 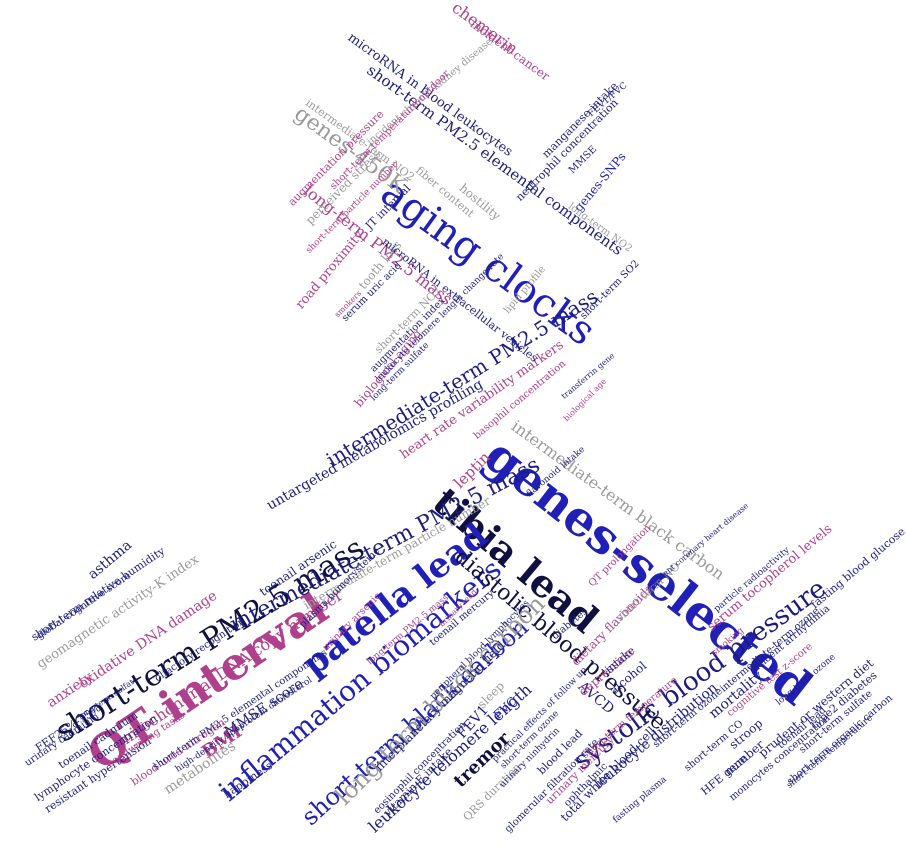 What do you see at coordinates (579, 119) in the screenshot?
I see `word-manganese-intake: manganese intake` at bounding box center [579, 119].